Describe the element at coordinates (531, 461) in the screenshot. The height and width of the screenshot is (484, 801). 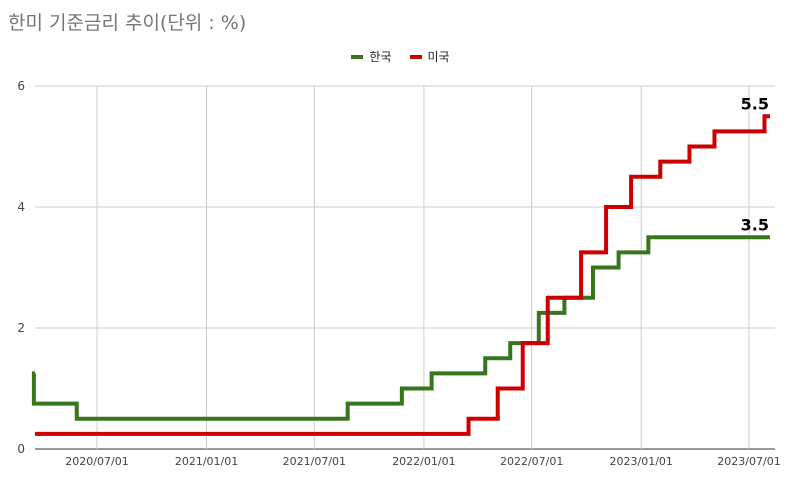
I see `x-tick-label: 2022/07/01` at that location.